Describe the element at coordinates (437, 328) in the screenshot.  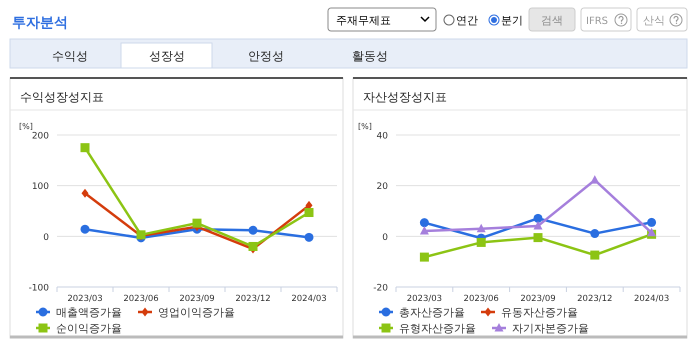
I see `legend-label: 유형자산증가율` at that location.